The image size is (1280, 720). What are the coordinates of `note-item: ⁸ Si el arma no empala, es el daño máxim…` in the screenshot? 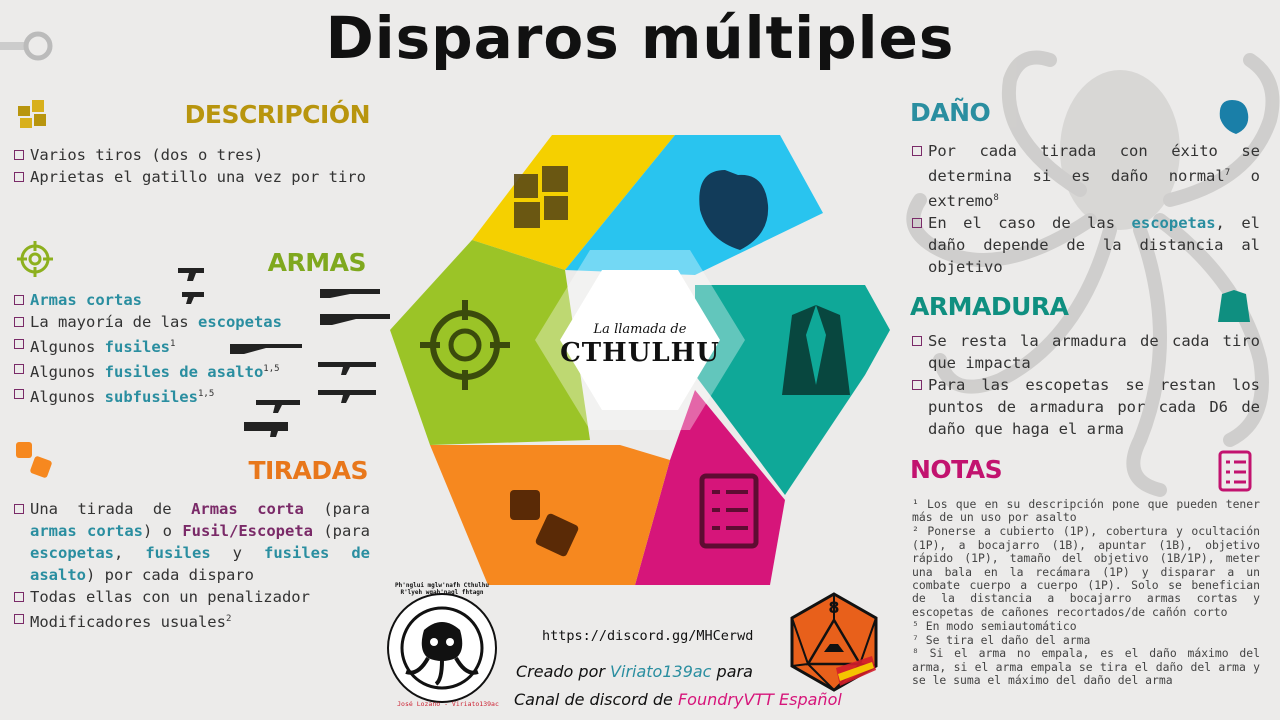 It's located at (1086, 667).